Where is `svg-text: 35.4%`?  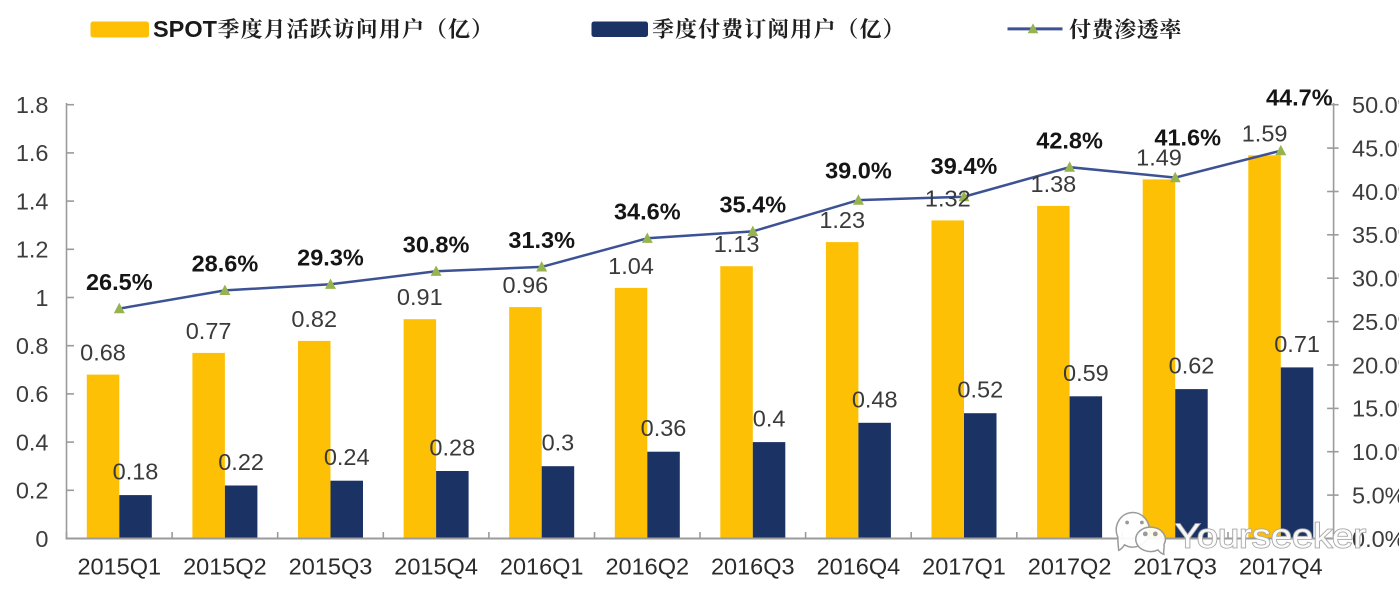
svg-text: 35.4% is located at coordinates (752, 205).